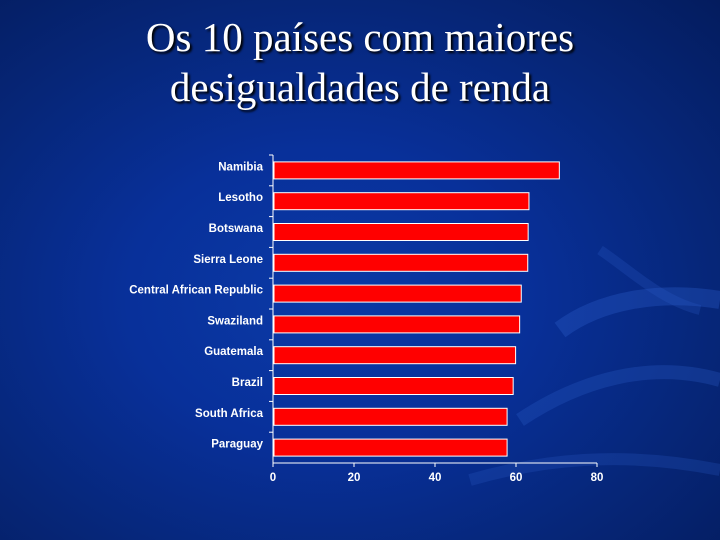  What do you see at coordinates (196, 291) in the screenshot?
I see `category-label: Central African Republic` at bounding box center [196, 291].